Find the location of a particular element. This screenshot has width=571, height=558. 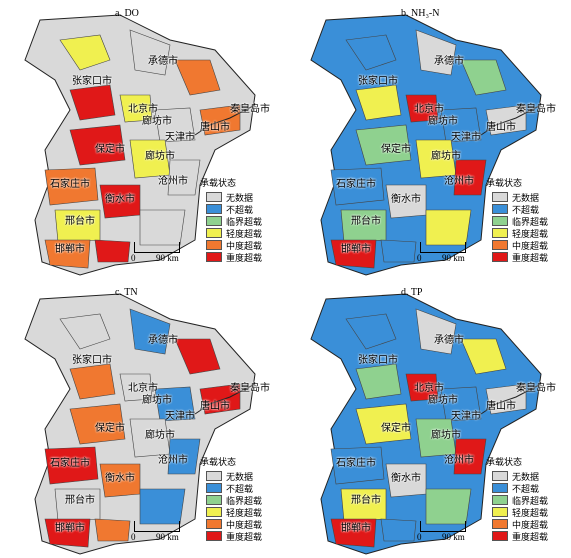

city-label-shijiazhuang: 石家庄市 is located at coordinates (70, 184).